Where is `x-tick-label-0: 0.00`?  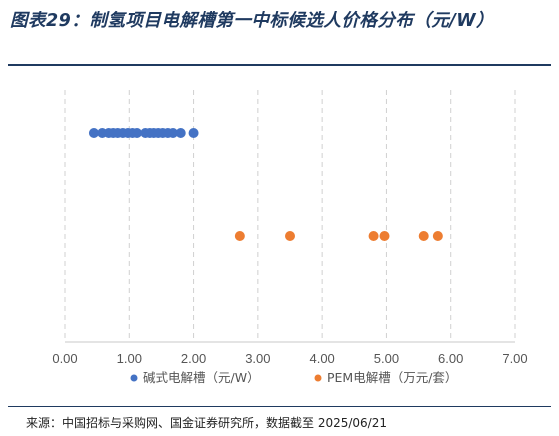 x-tick-label-0: 0.00 is located at coordinates (64, 358).